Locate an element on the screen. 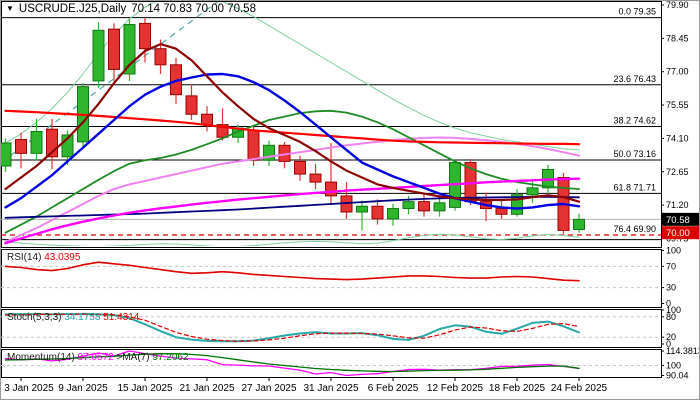 The image size is (700, 400). date-axis-label: 6 Feb 2025 is located at coordinates (393, 388).